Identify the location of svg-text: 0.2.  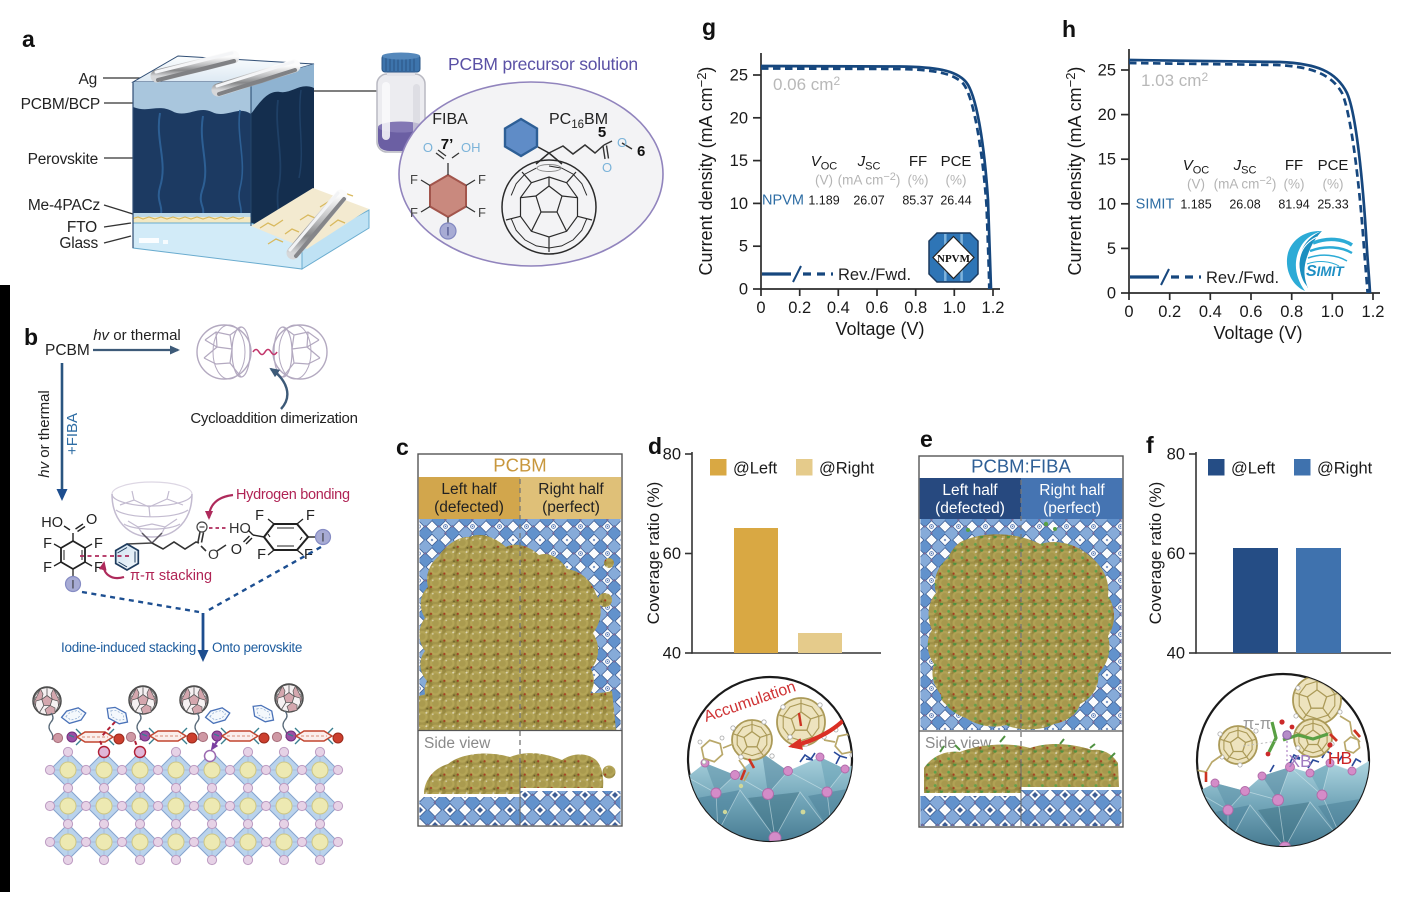
(799, 308).